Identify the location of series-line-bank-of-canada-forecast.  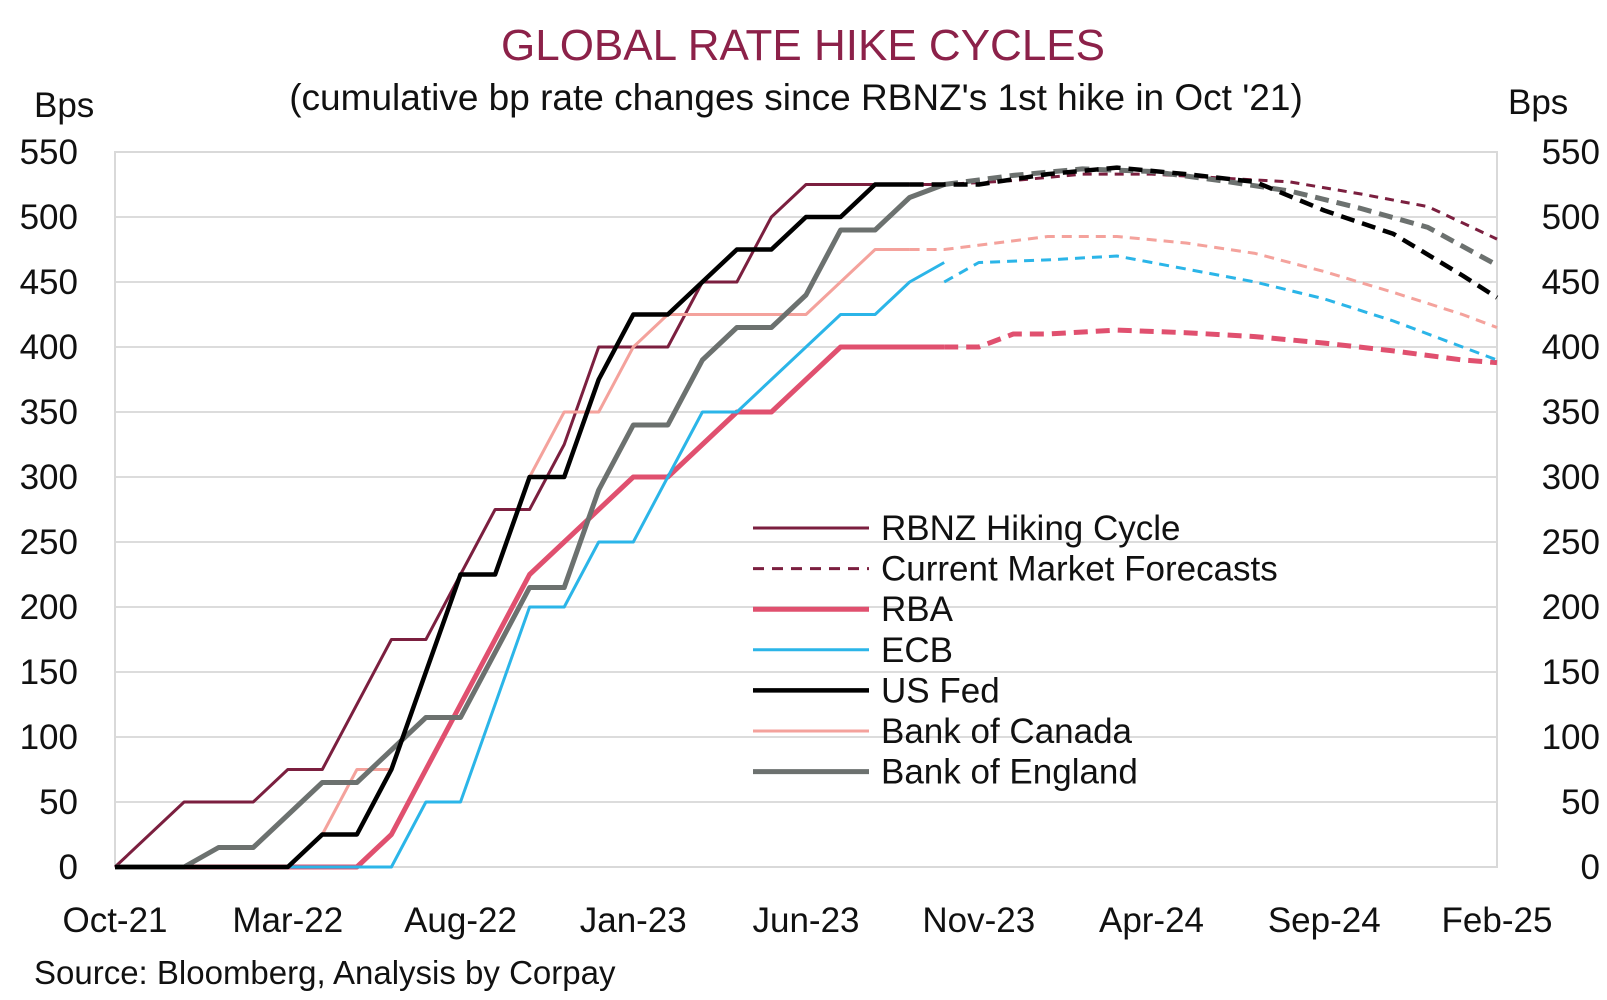
(1203, 282).